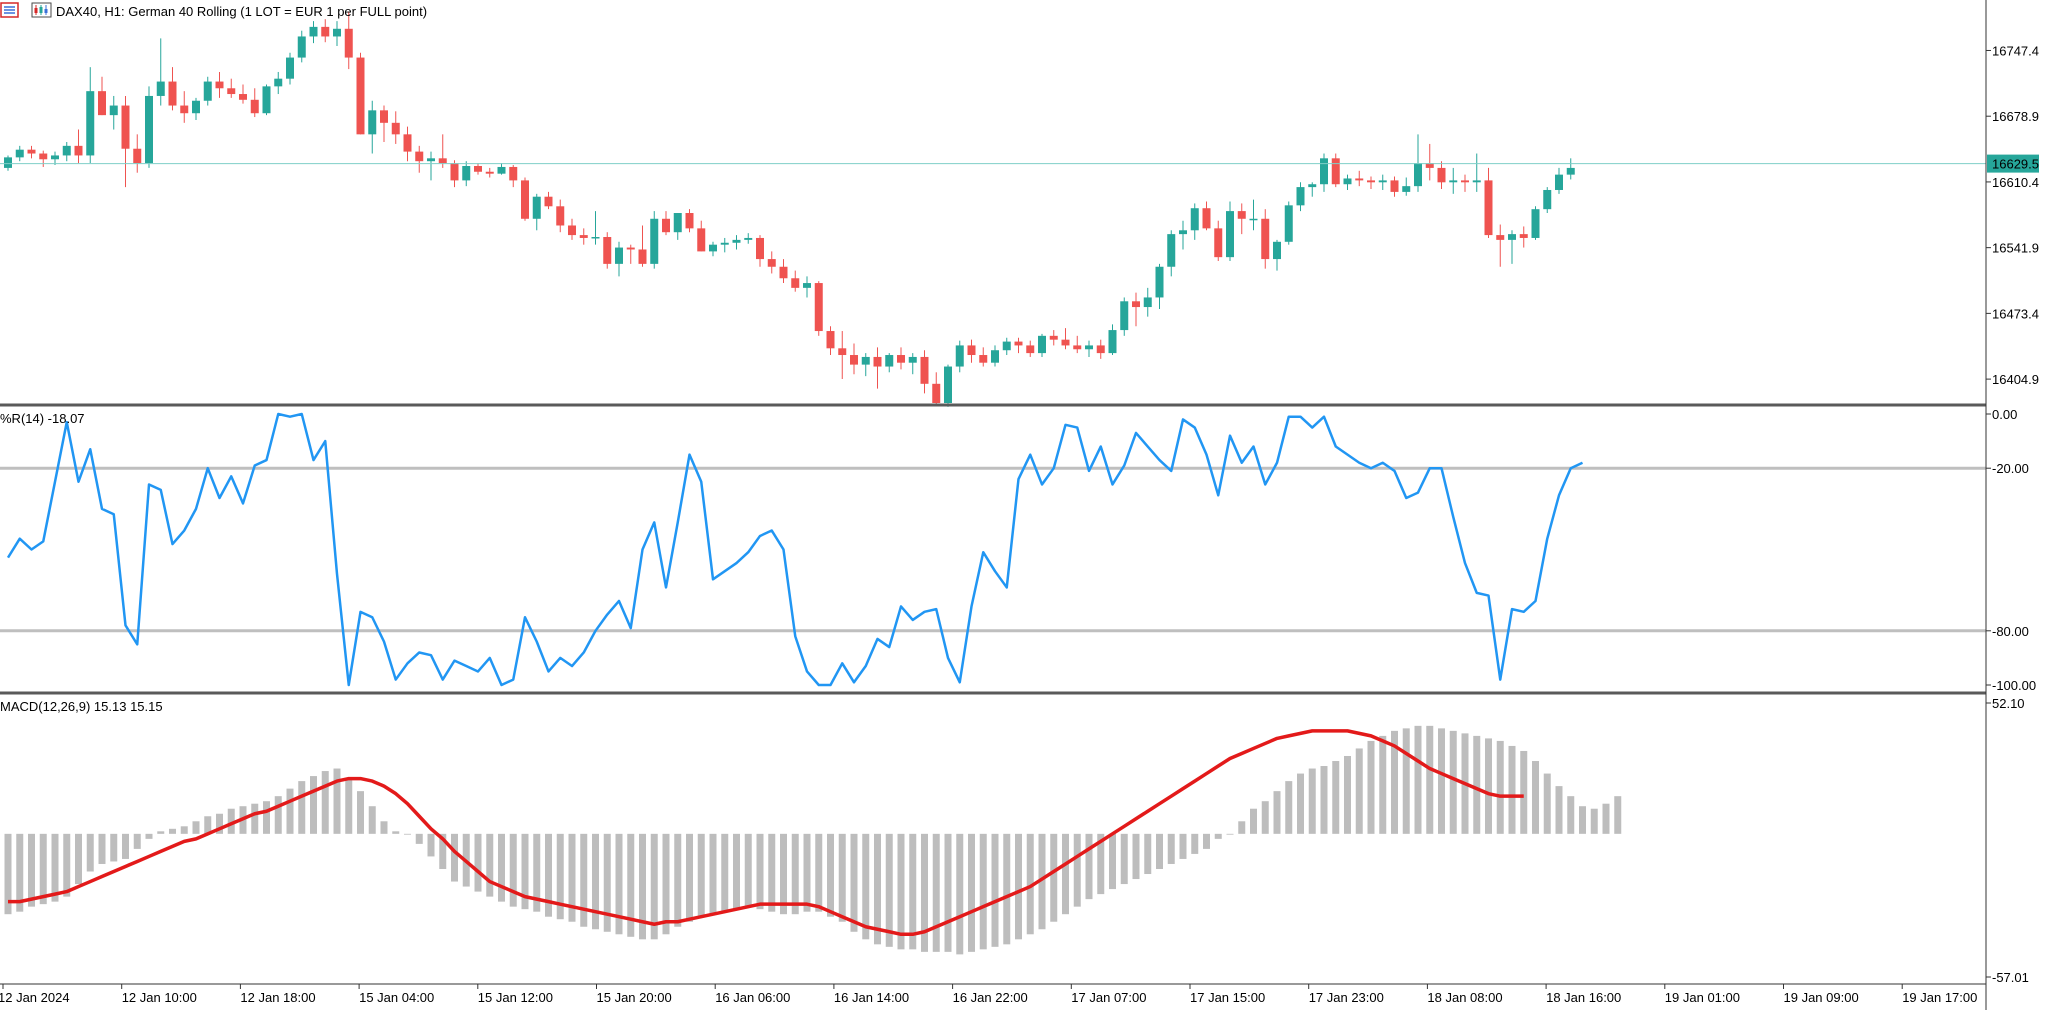 The width and height of the screenshot is (2048, 1010). What do you see at coordinates (41, 10) in the screenshot?
I see `candlestick-icon` at bounding box center [41, 10].